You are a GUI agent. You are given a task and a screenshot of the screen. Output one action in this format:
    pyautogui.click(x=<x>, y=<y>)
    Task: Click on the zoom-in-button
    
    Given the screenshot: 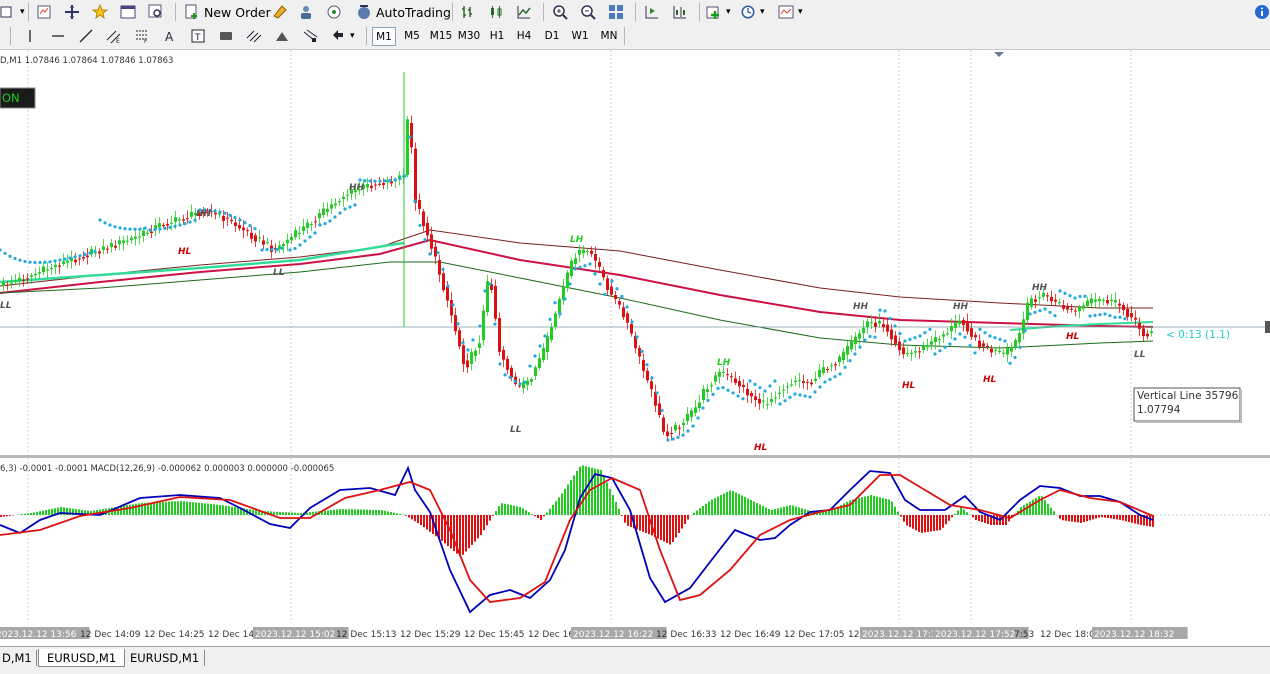 What is the action you would take?
    pyautogui.click(x=560, y=12)
    